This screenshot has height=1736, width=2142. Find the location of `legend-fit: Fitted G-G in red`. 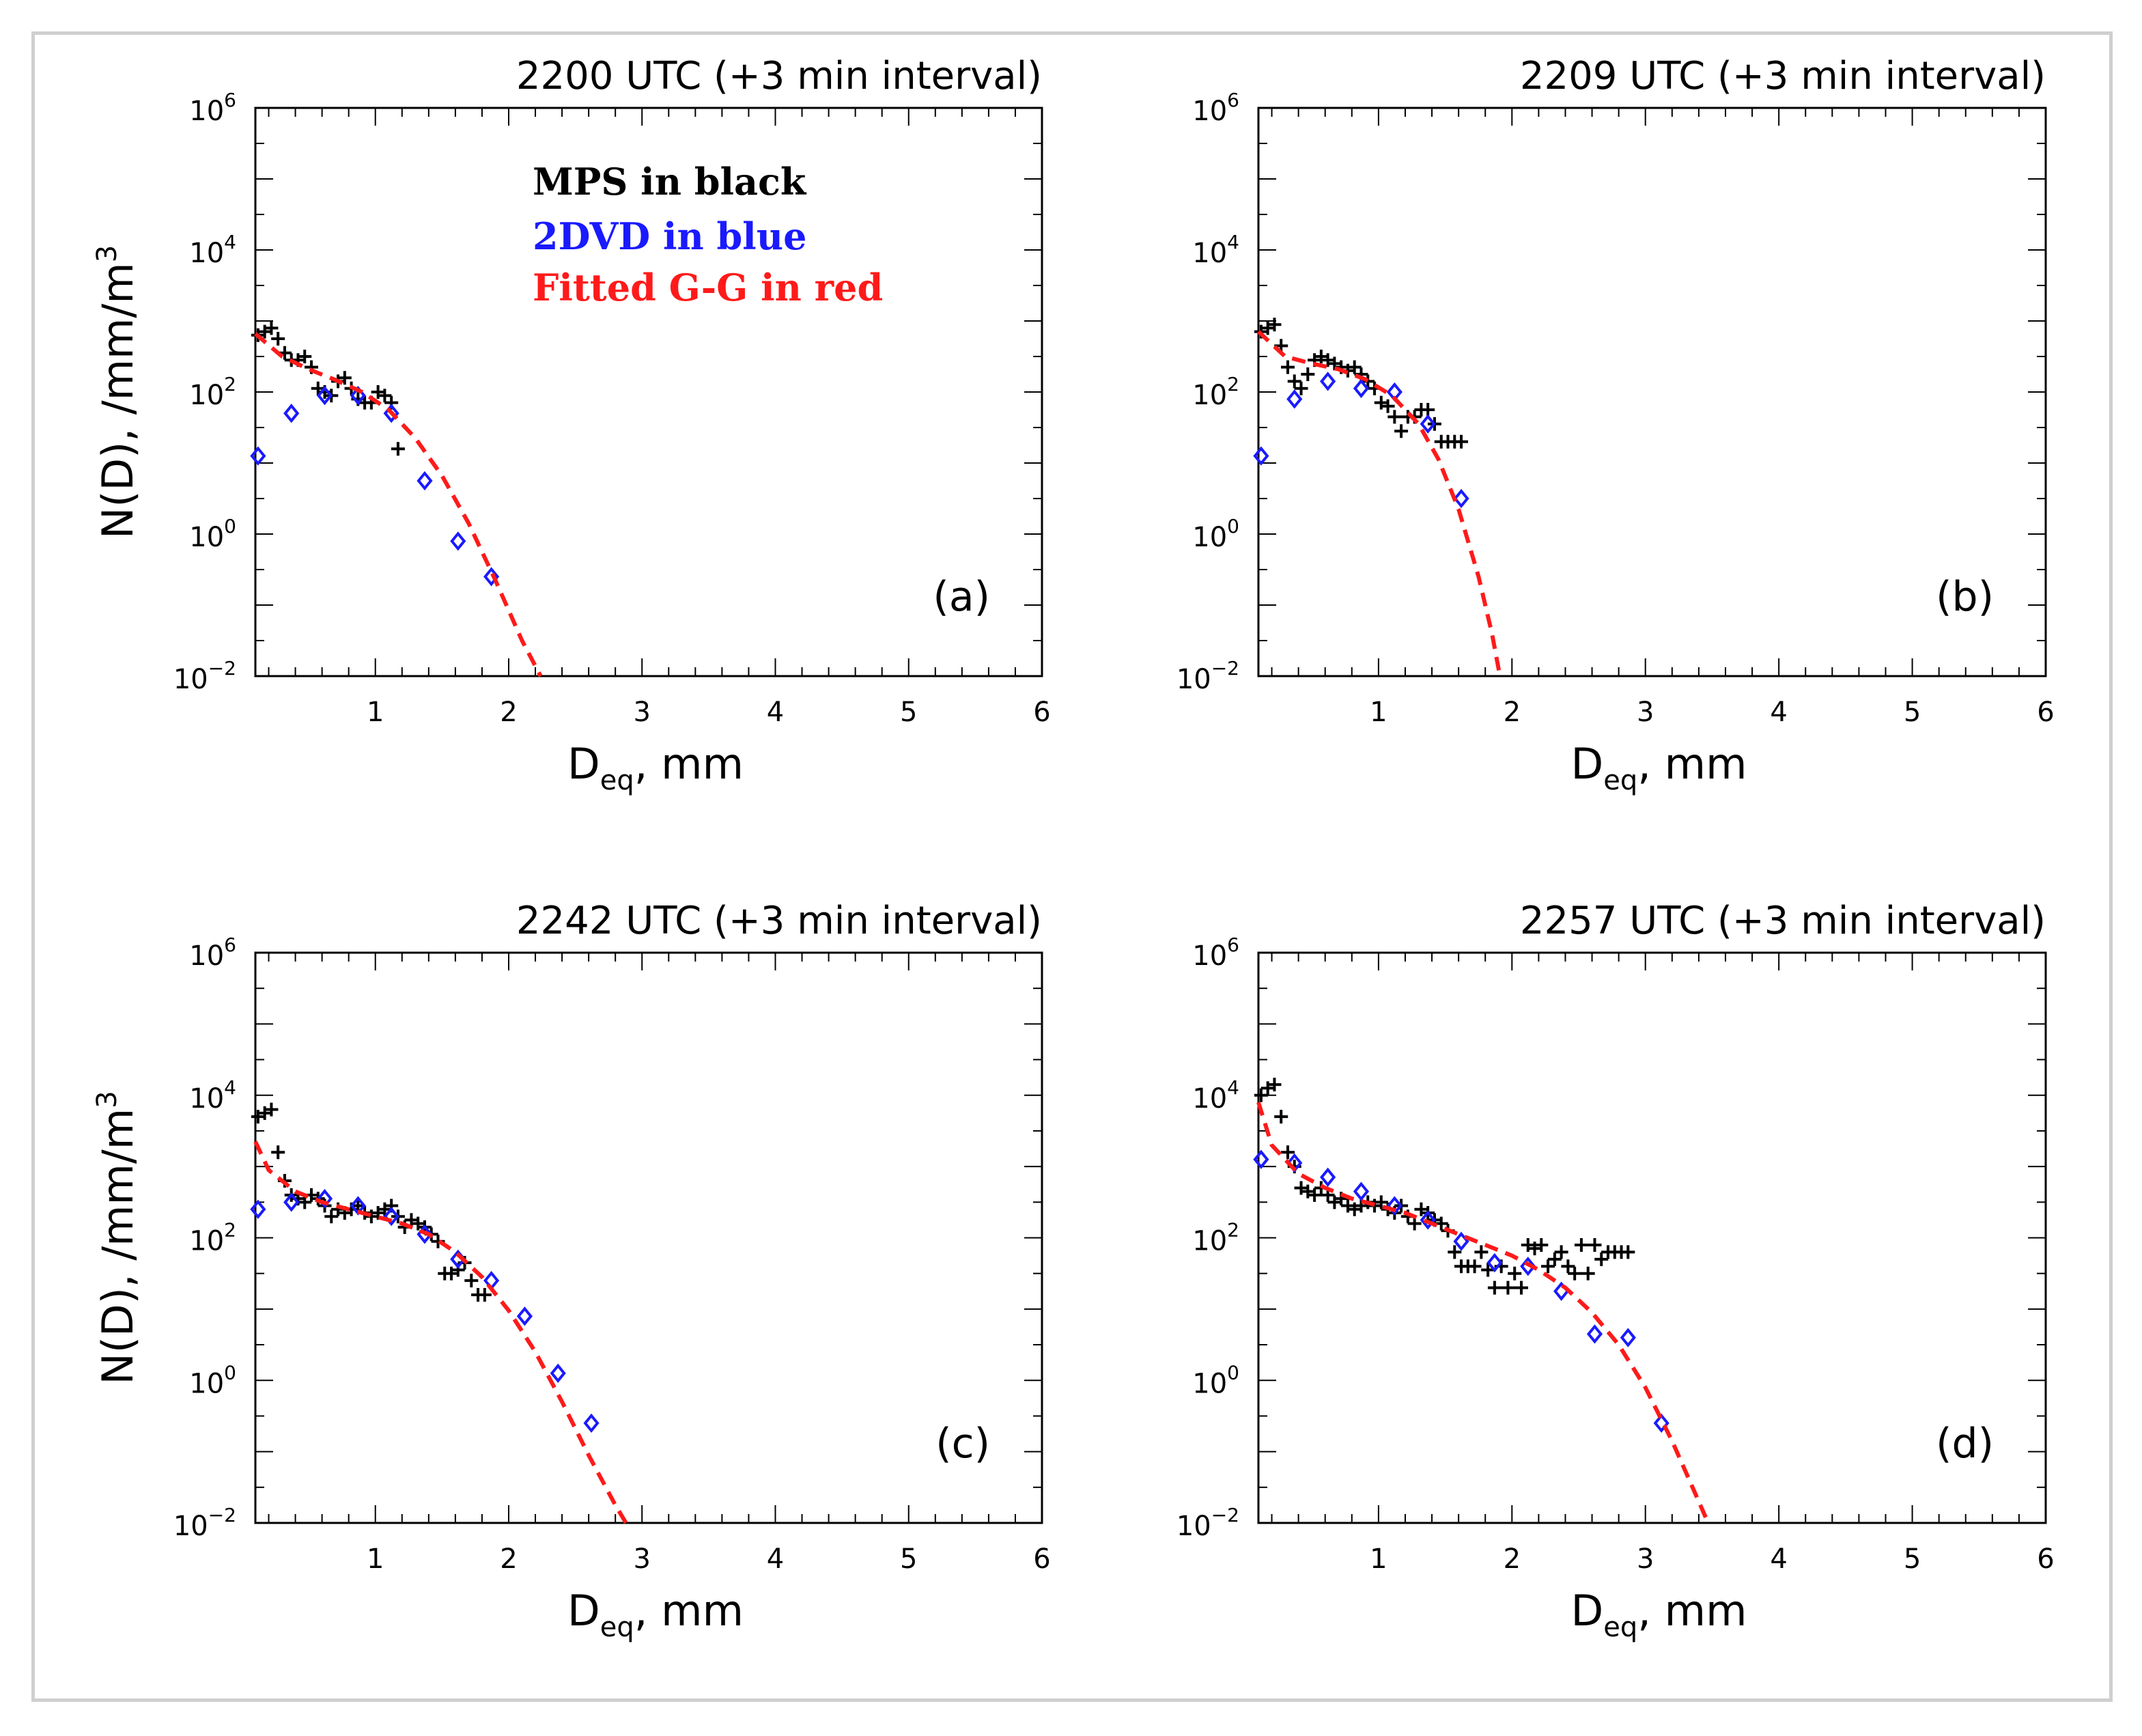

legend-fit: Fitted G-G in red is located at coordinates (708, 287).